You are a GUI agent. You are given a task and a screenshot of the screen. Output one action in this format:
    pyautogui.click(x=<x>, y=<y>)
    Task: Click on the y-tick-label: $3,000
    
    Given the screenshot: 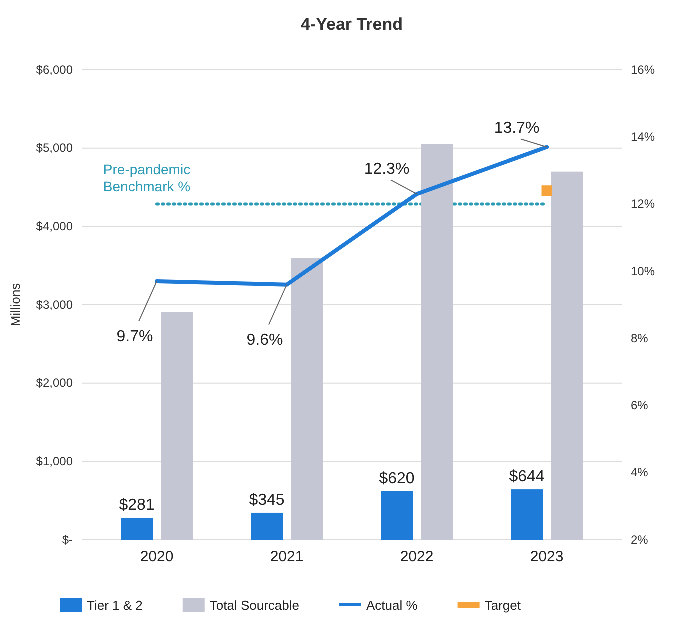 What is the action you would take?
    pyautogui.click(x=55, y=305)
    